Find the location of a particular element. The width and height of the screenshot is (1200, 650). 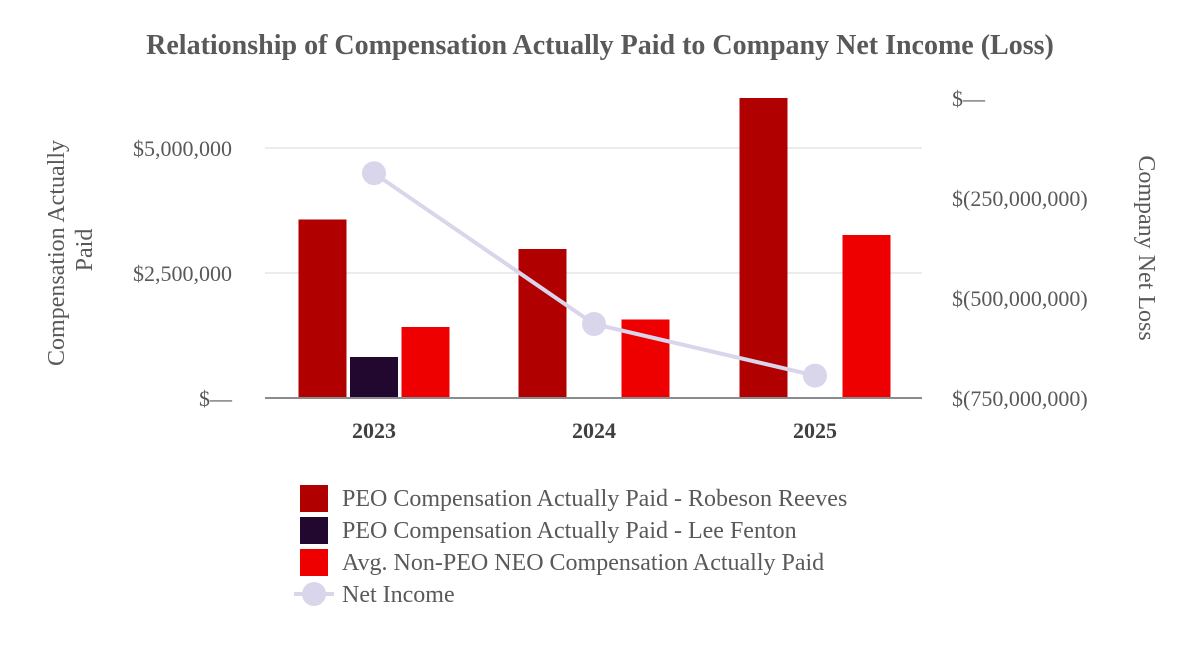

net-income-point-2025 is located at coordinates (815, 375).